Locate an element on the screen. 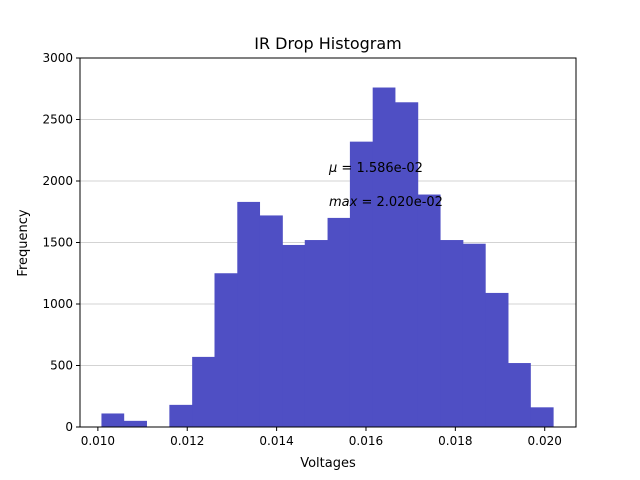 The image size is (640, 480). y-tick-label: 1500 is located at coordinates (57, 243).